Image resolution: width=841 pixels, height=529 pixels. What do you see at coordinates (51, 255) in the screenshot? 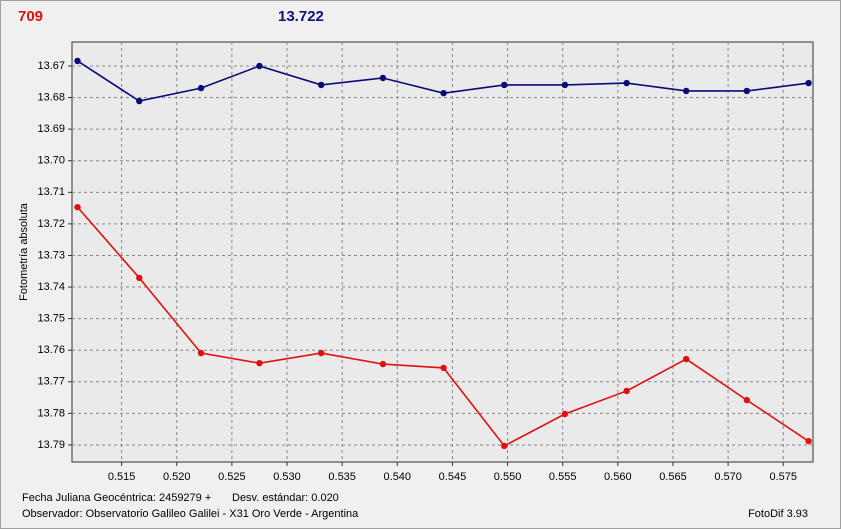
I see `y-tick-label: 13.73` at bounding box center [51, 255].